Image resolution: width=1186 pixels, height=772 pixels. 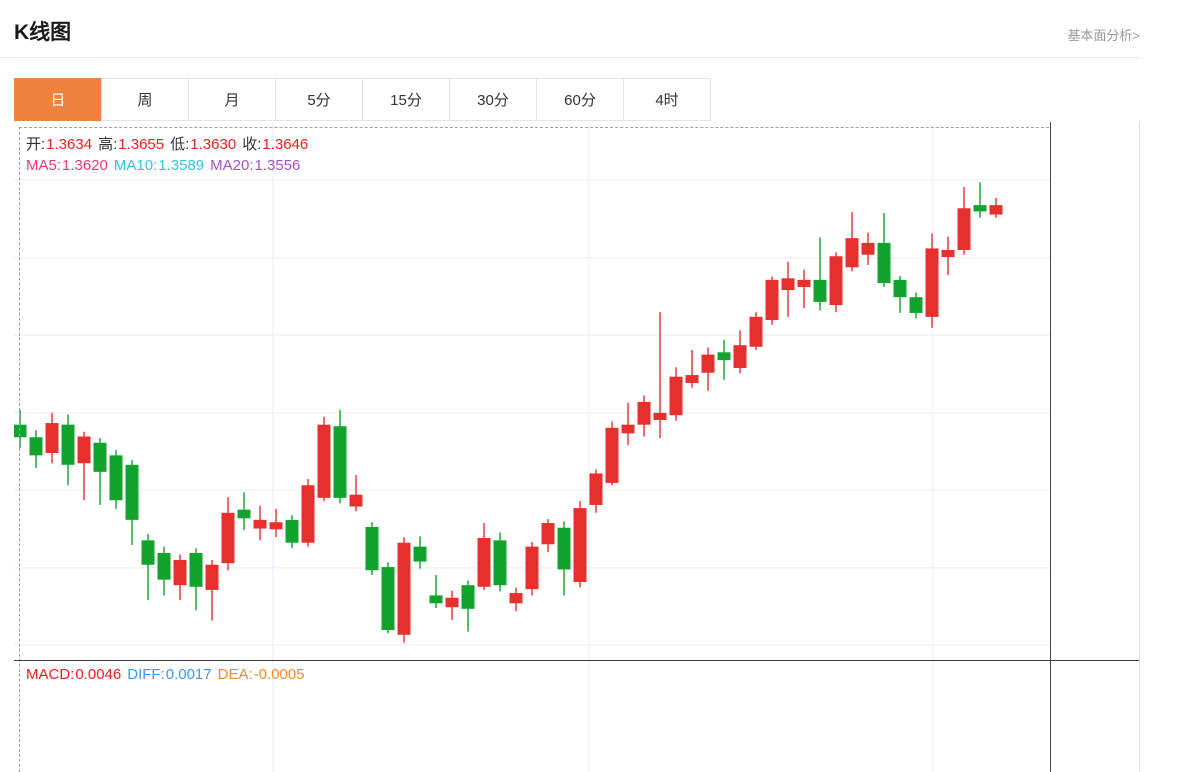 What do you see at coordinates (188, 674) in the screenshot?
I see `legend-value: 0.0017` at bounding box center [188, 674].